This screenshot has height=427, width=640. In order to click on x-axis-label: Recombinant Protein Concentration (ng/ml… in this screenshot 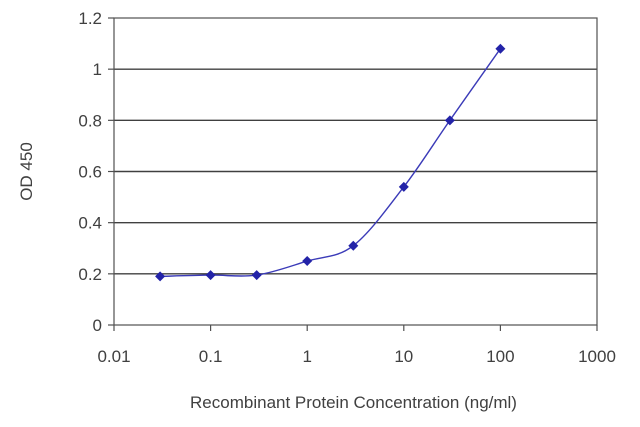, I will do `click(353, 402)`.